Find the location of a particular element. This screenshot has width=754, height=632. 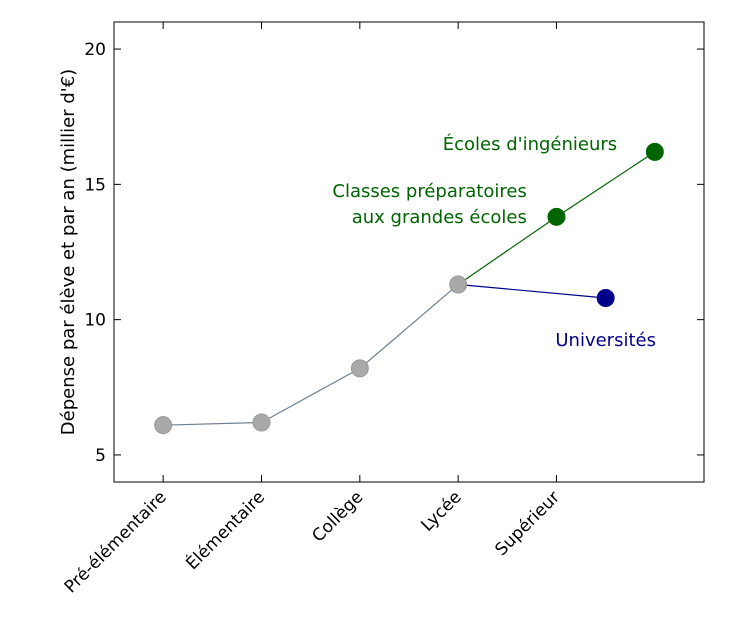

x-tick-label: Élémentaire is located at coordinates (225, 530).